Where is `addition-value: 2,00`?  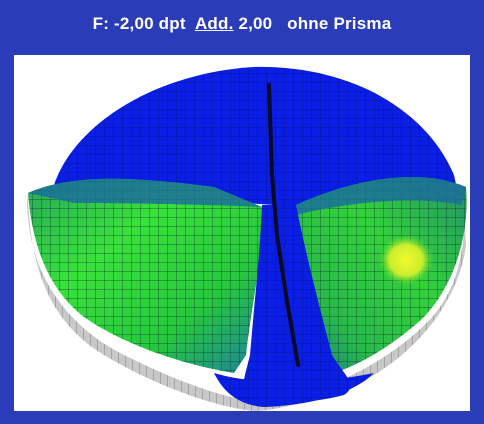
addition-value: 2,00 is located at coordinates (255, 23).